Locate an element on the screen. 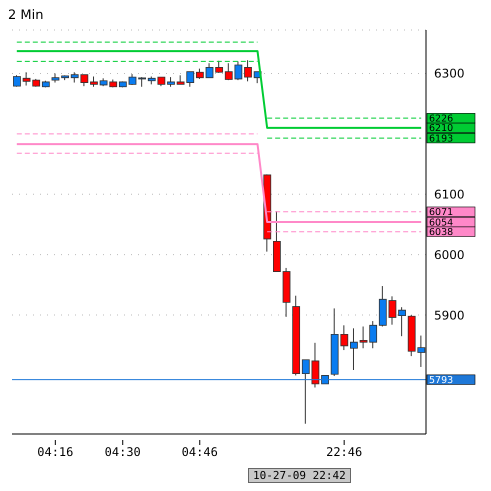 Image resolution: width=491 pixels, height=491 pixels. data-label: 6193 is located at coordinates (441, 138).